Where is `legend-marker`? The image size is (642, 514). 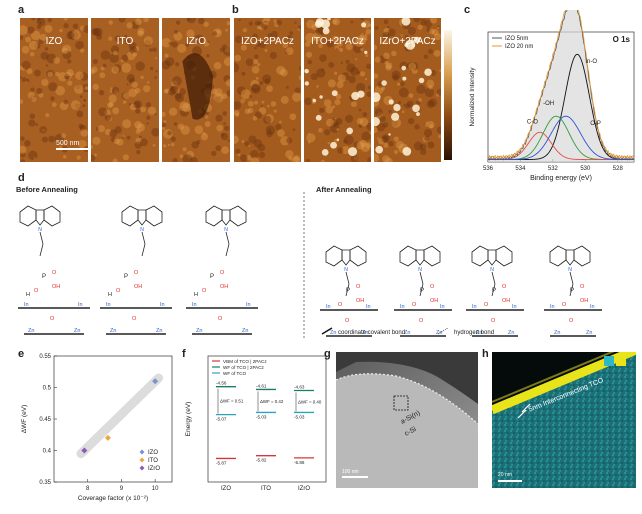 legend-marker is located at coordinates (142, 468).